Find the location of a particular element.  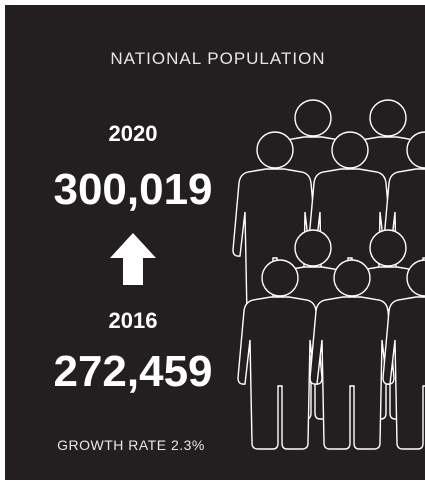

population: 300,019 is located at coordinates (132, 189).